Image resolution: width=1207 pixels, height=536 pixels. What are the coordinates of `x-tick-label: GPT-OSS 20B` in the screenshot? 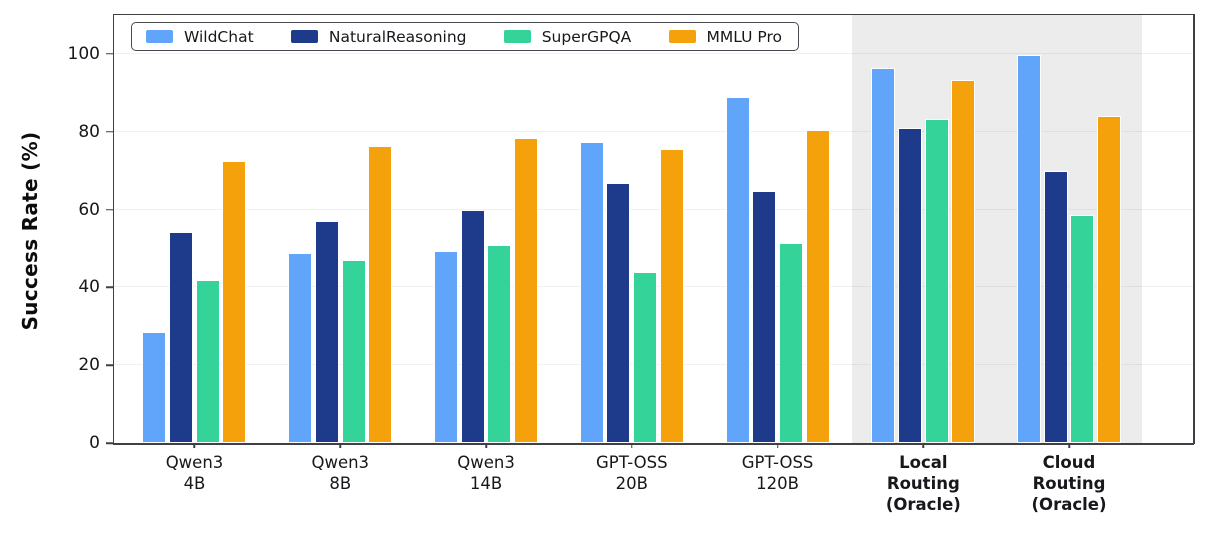 It's located at (631, 473).